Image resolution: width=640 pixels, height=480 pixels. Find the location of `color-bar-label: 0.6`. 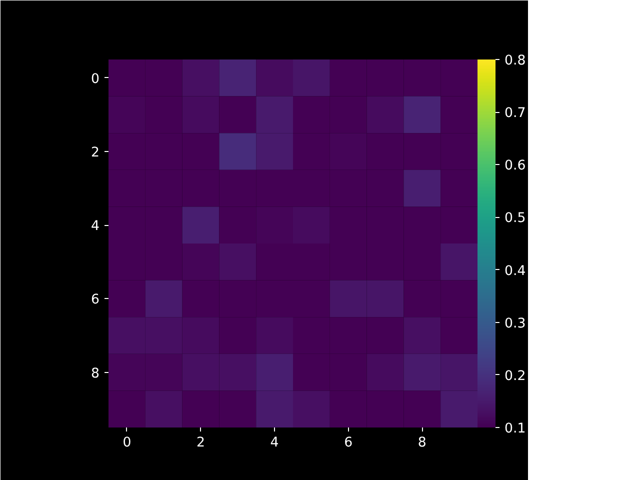

color-bar-label: 0.6 is located at coordinates (515, 166).